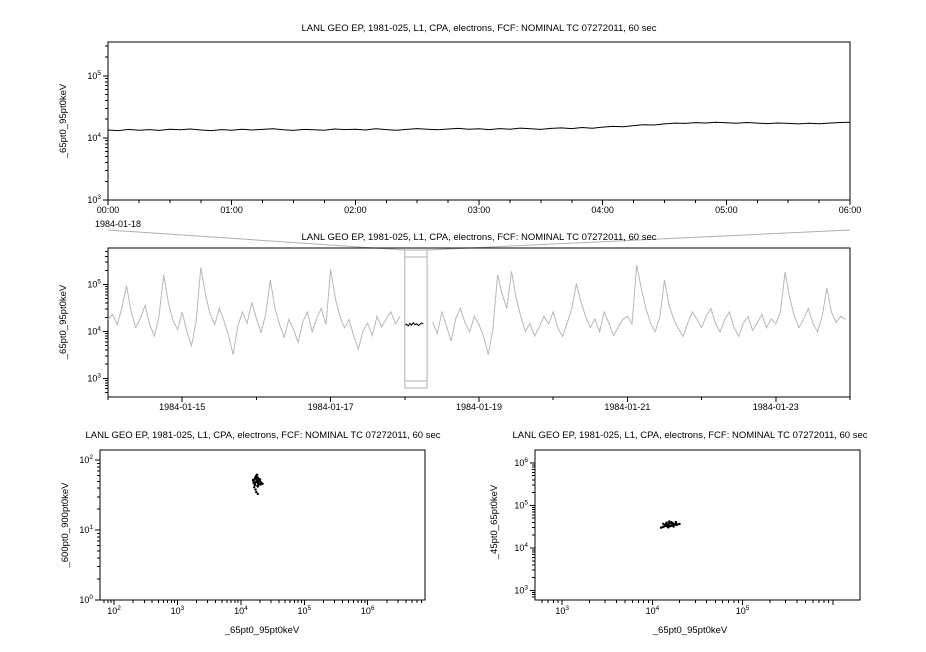 Image resolution: width=926 pixels, height=652 pixels. What do you see at coordinates (494, 522) in the screenshot?
I see `scatter-right-ylabel: _45pt0_65pt0keV` at bounding box center [494, 522].